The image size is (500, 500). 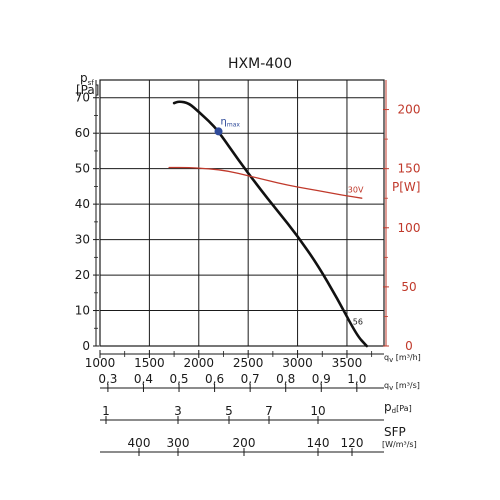 What do you see at coordinates (404, 408) in the screenshot?
I see `x-axis-unit-rest: [Pa]` at bounding box center [404, 408].